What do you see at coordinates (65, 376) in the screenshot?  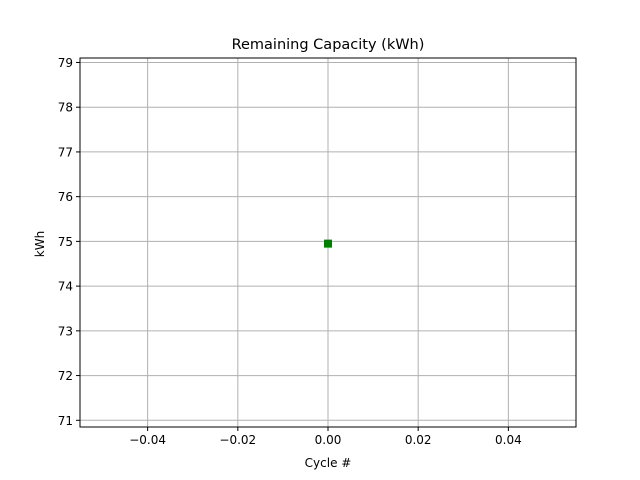 I see `y-tick-label: 72` at bounding box center [65, 376].